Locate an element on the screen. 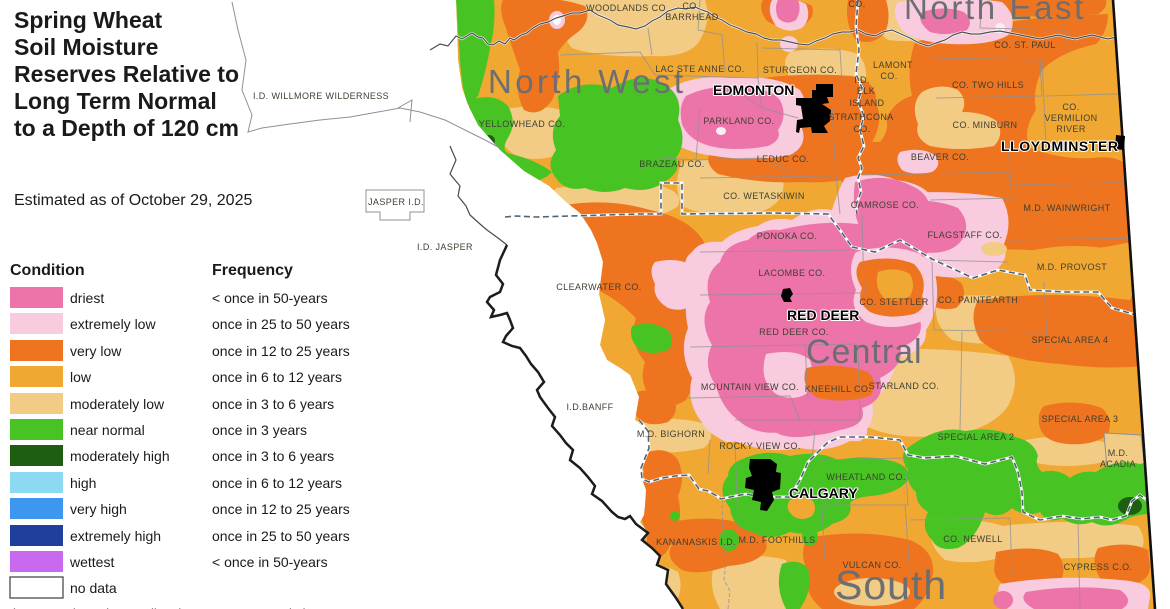 The height and width of the screenshot is (609, 1170). svg-text: Soil Moisture is located at coordinates (86, 47).